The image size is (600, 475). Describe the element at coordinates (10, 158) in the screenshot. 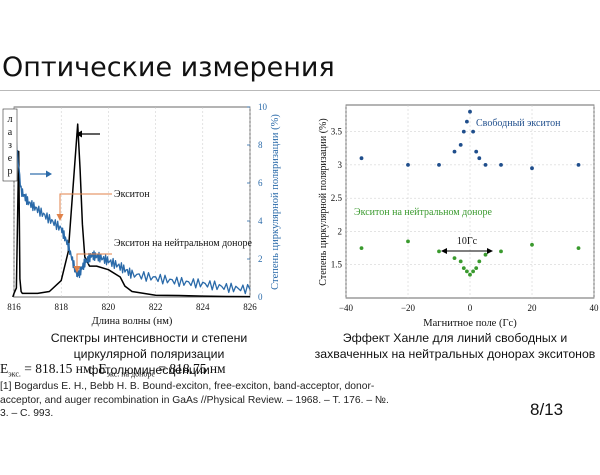

I see `laser-label-letter: е` at that location.